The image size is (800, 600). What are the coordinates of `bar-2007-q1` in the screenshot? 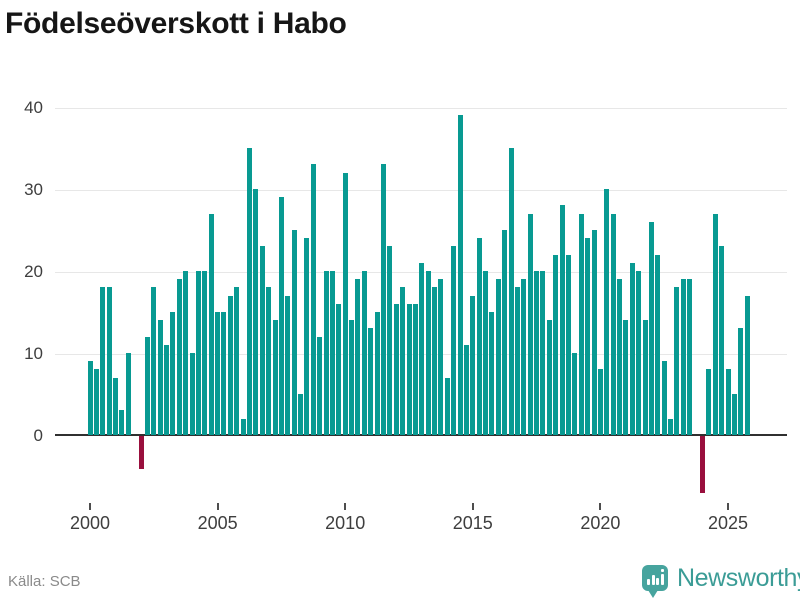 It's located at (269, 361).